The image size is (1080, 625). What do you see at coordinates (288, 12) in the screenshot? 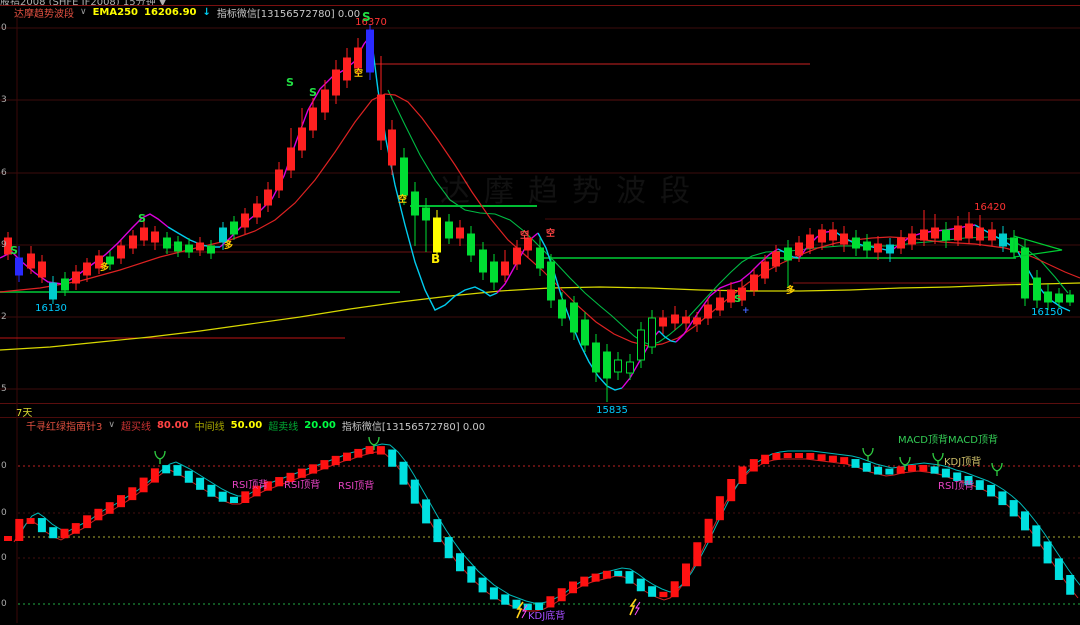
I see `wechat-contact-note: 指标微信[13156572780] 0.00` at bounding box center [288, 12].